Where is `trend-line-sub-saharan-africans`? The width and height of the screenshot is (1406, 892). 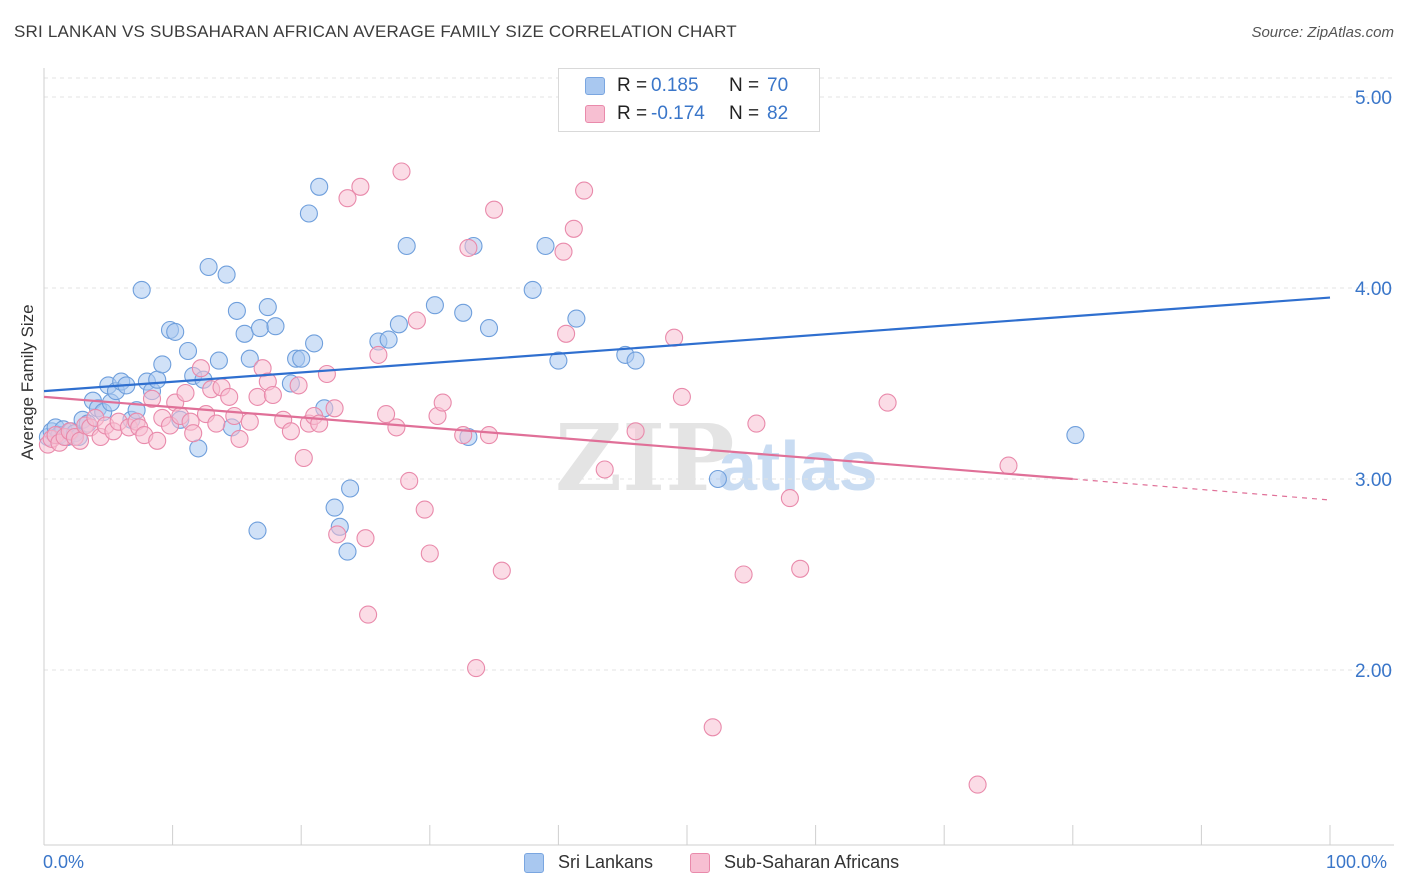 trend-line-sub-saharan-africans is located at coordinates (558, 438).